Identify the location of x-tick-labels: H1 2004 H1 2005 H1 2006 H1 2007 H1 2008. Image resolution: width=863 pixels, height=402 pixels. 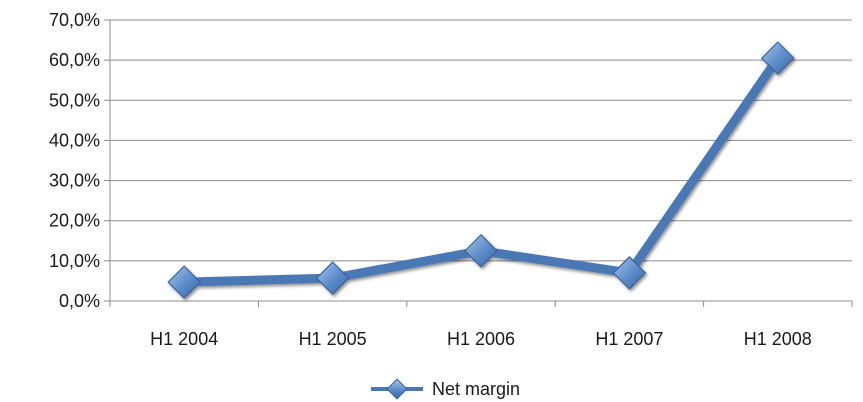
(481, 339).